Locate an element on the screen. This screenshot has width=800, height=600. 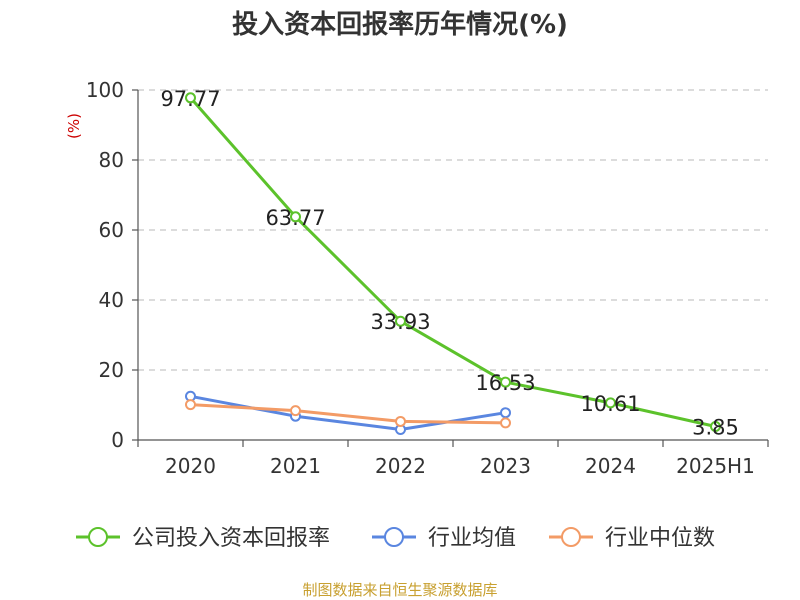
data-label: 10.61 is located at coordinates (610, 404).